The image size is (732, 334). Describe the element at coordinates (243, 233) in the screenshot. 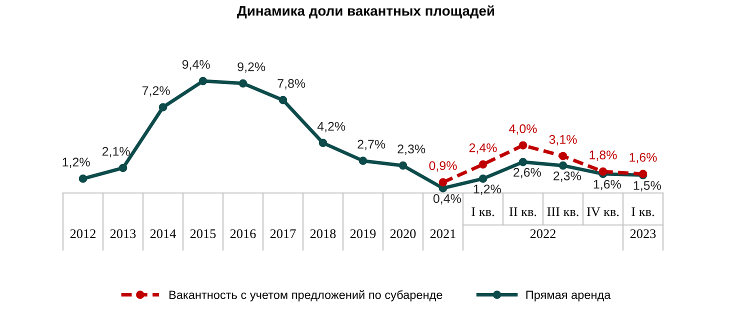

I see `x-tick-label: 2016` at that location.